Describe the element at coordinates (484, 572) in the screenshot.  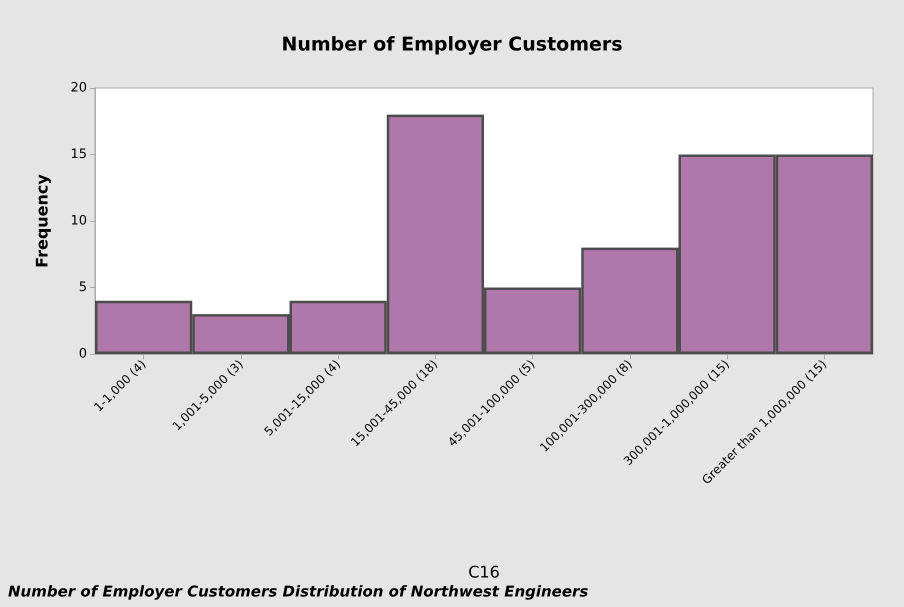
I see `x-axis-title: C16` at that location.